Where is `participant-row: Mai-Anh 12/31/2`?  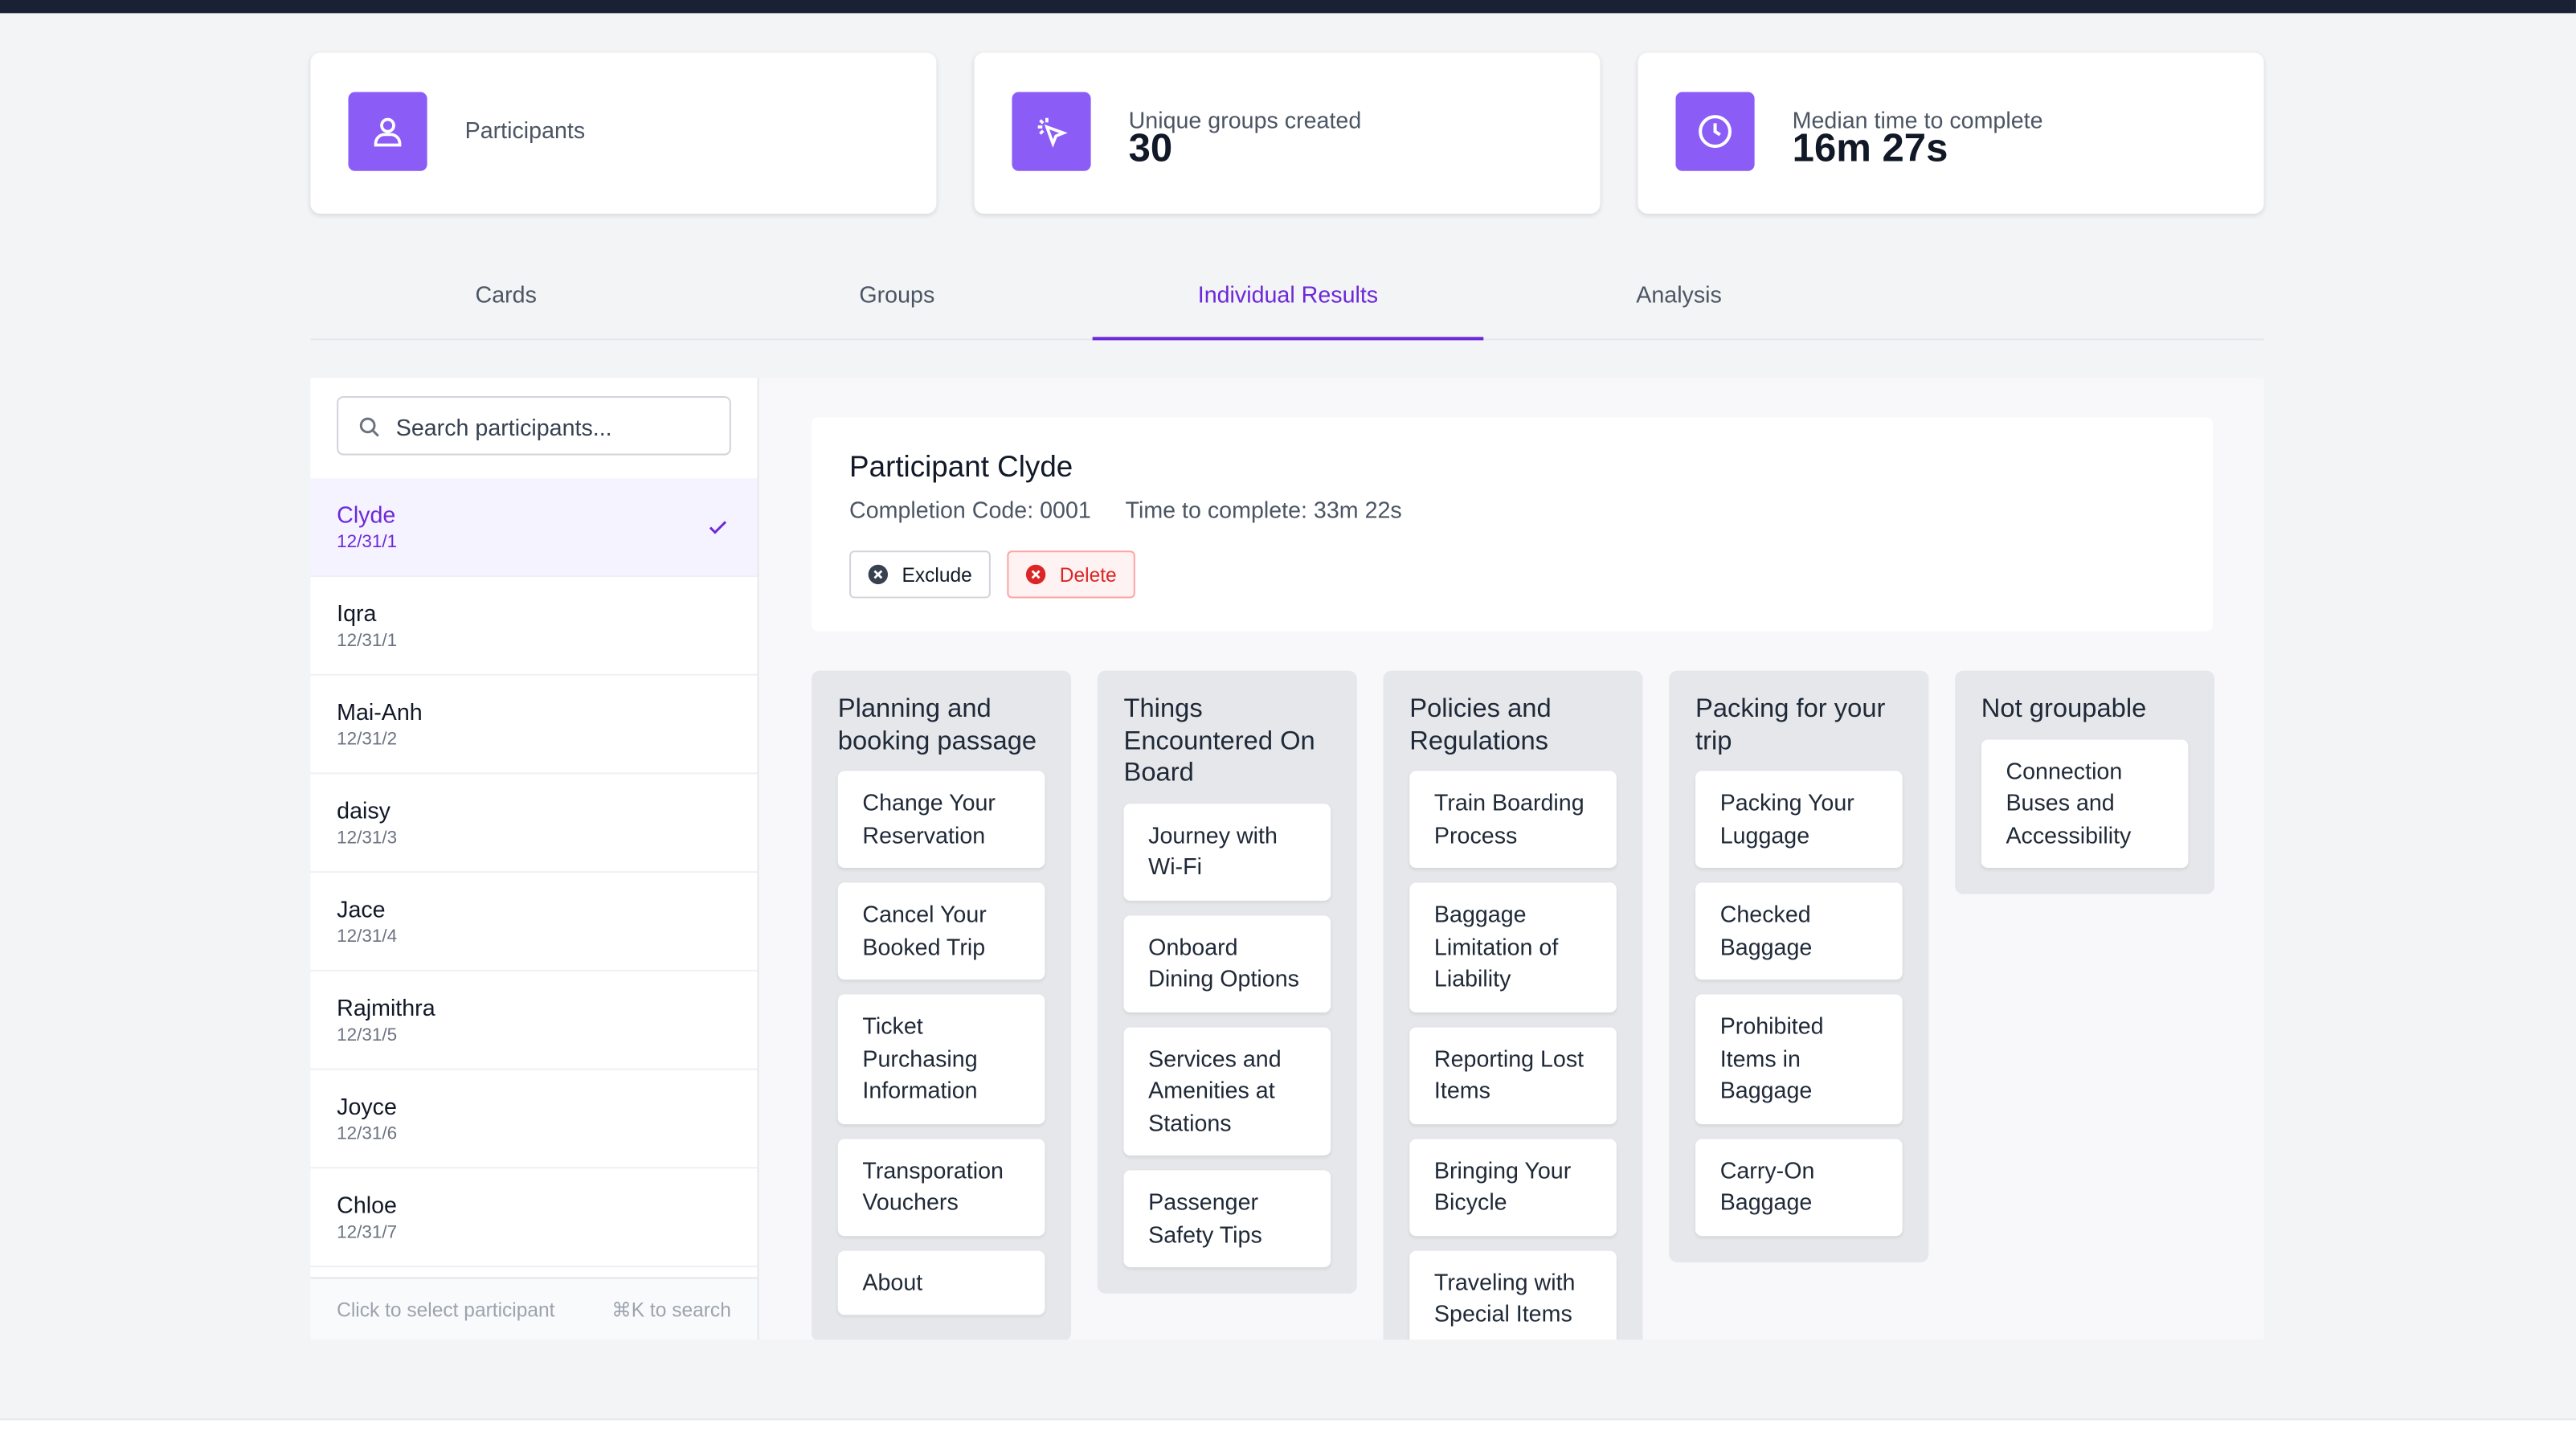
participant-row: Mai-Anh 12/31/2 is located at coordinates (534, 725).